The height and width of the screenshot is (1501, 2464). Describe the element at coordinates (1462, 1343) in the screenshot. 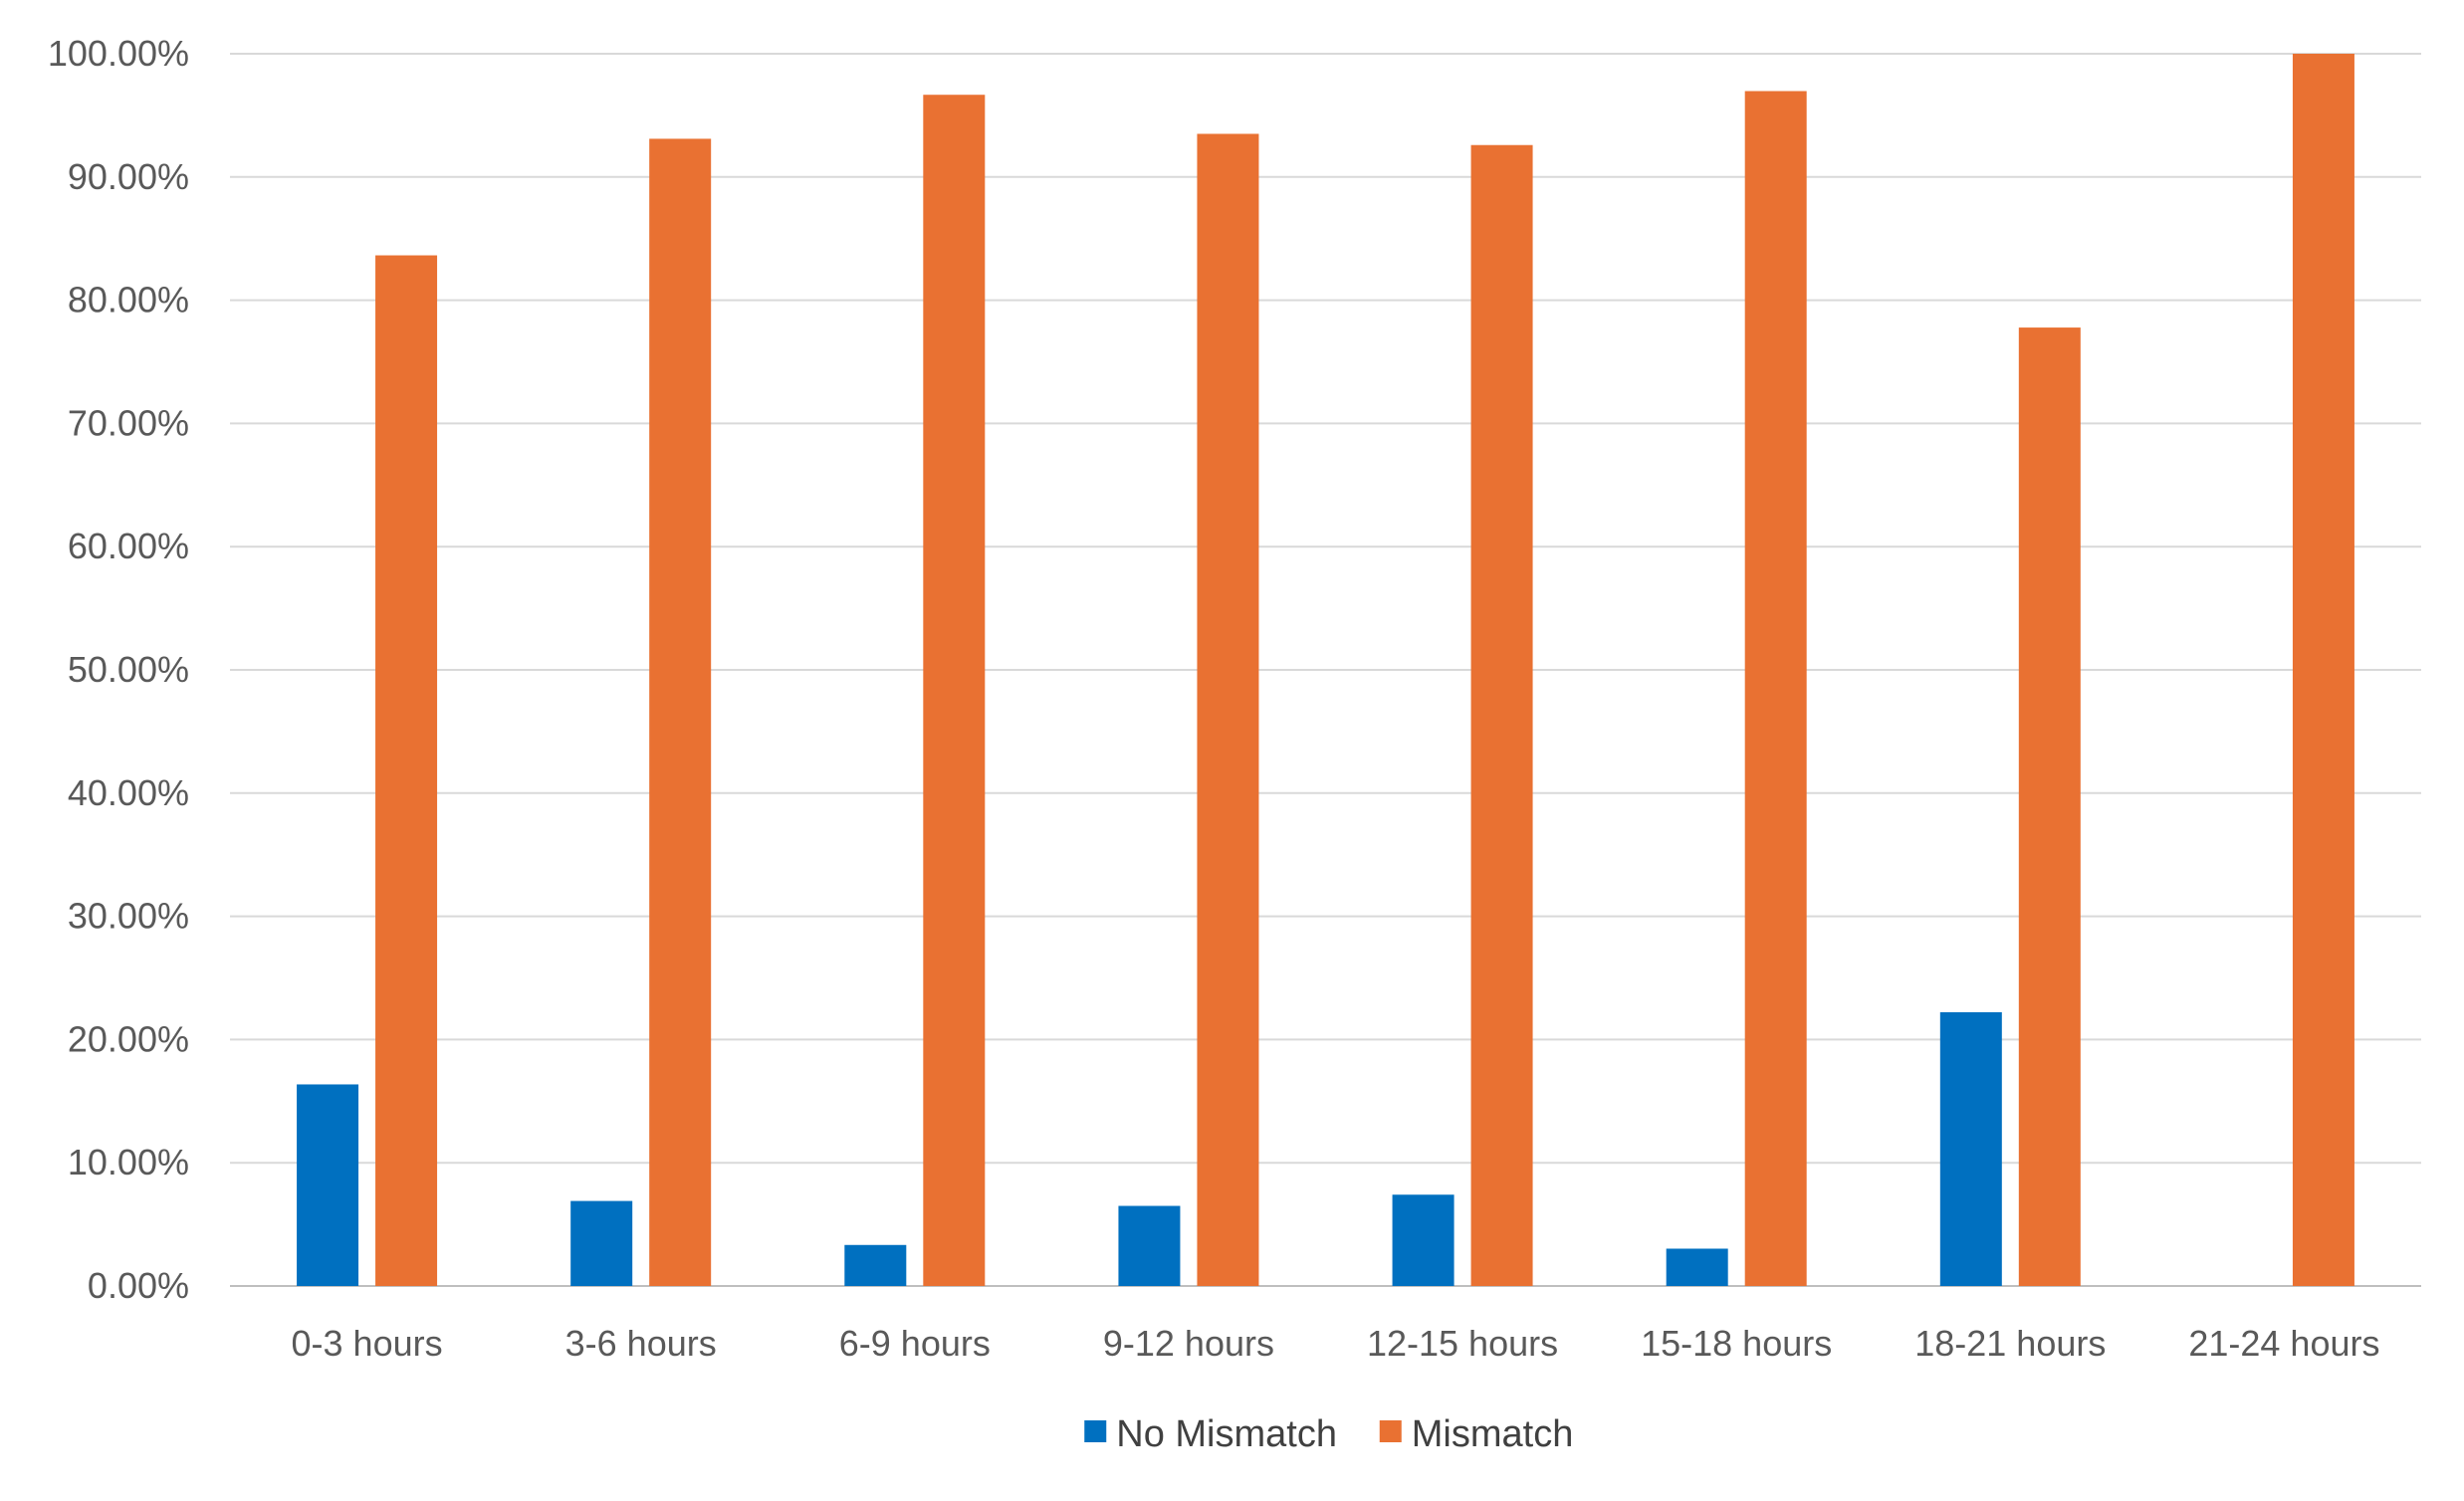

I see `x-tick-label: 12-15 hours` at that location.